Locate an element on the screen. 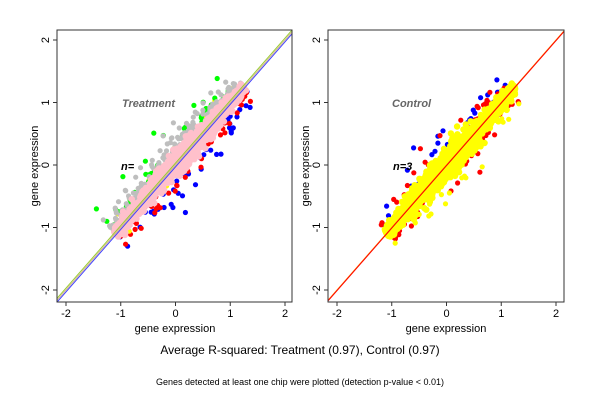 Image resolution: width=600 pixels, height=400 pixels. y-tick-label: 0 is located at coordinates (46, 165).